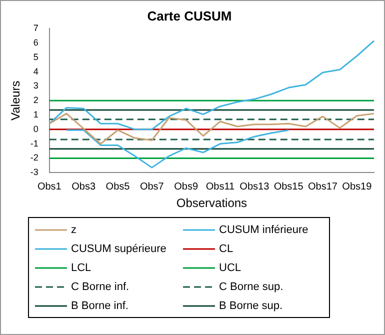 This screenshot has height=335, width=385. Describe the element at coordinates (35, 42) in the screenshot. I see `y-tick-label: 6` at that location.